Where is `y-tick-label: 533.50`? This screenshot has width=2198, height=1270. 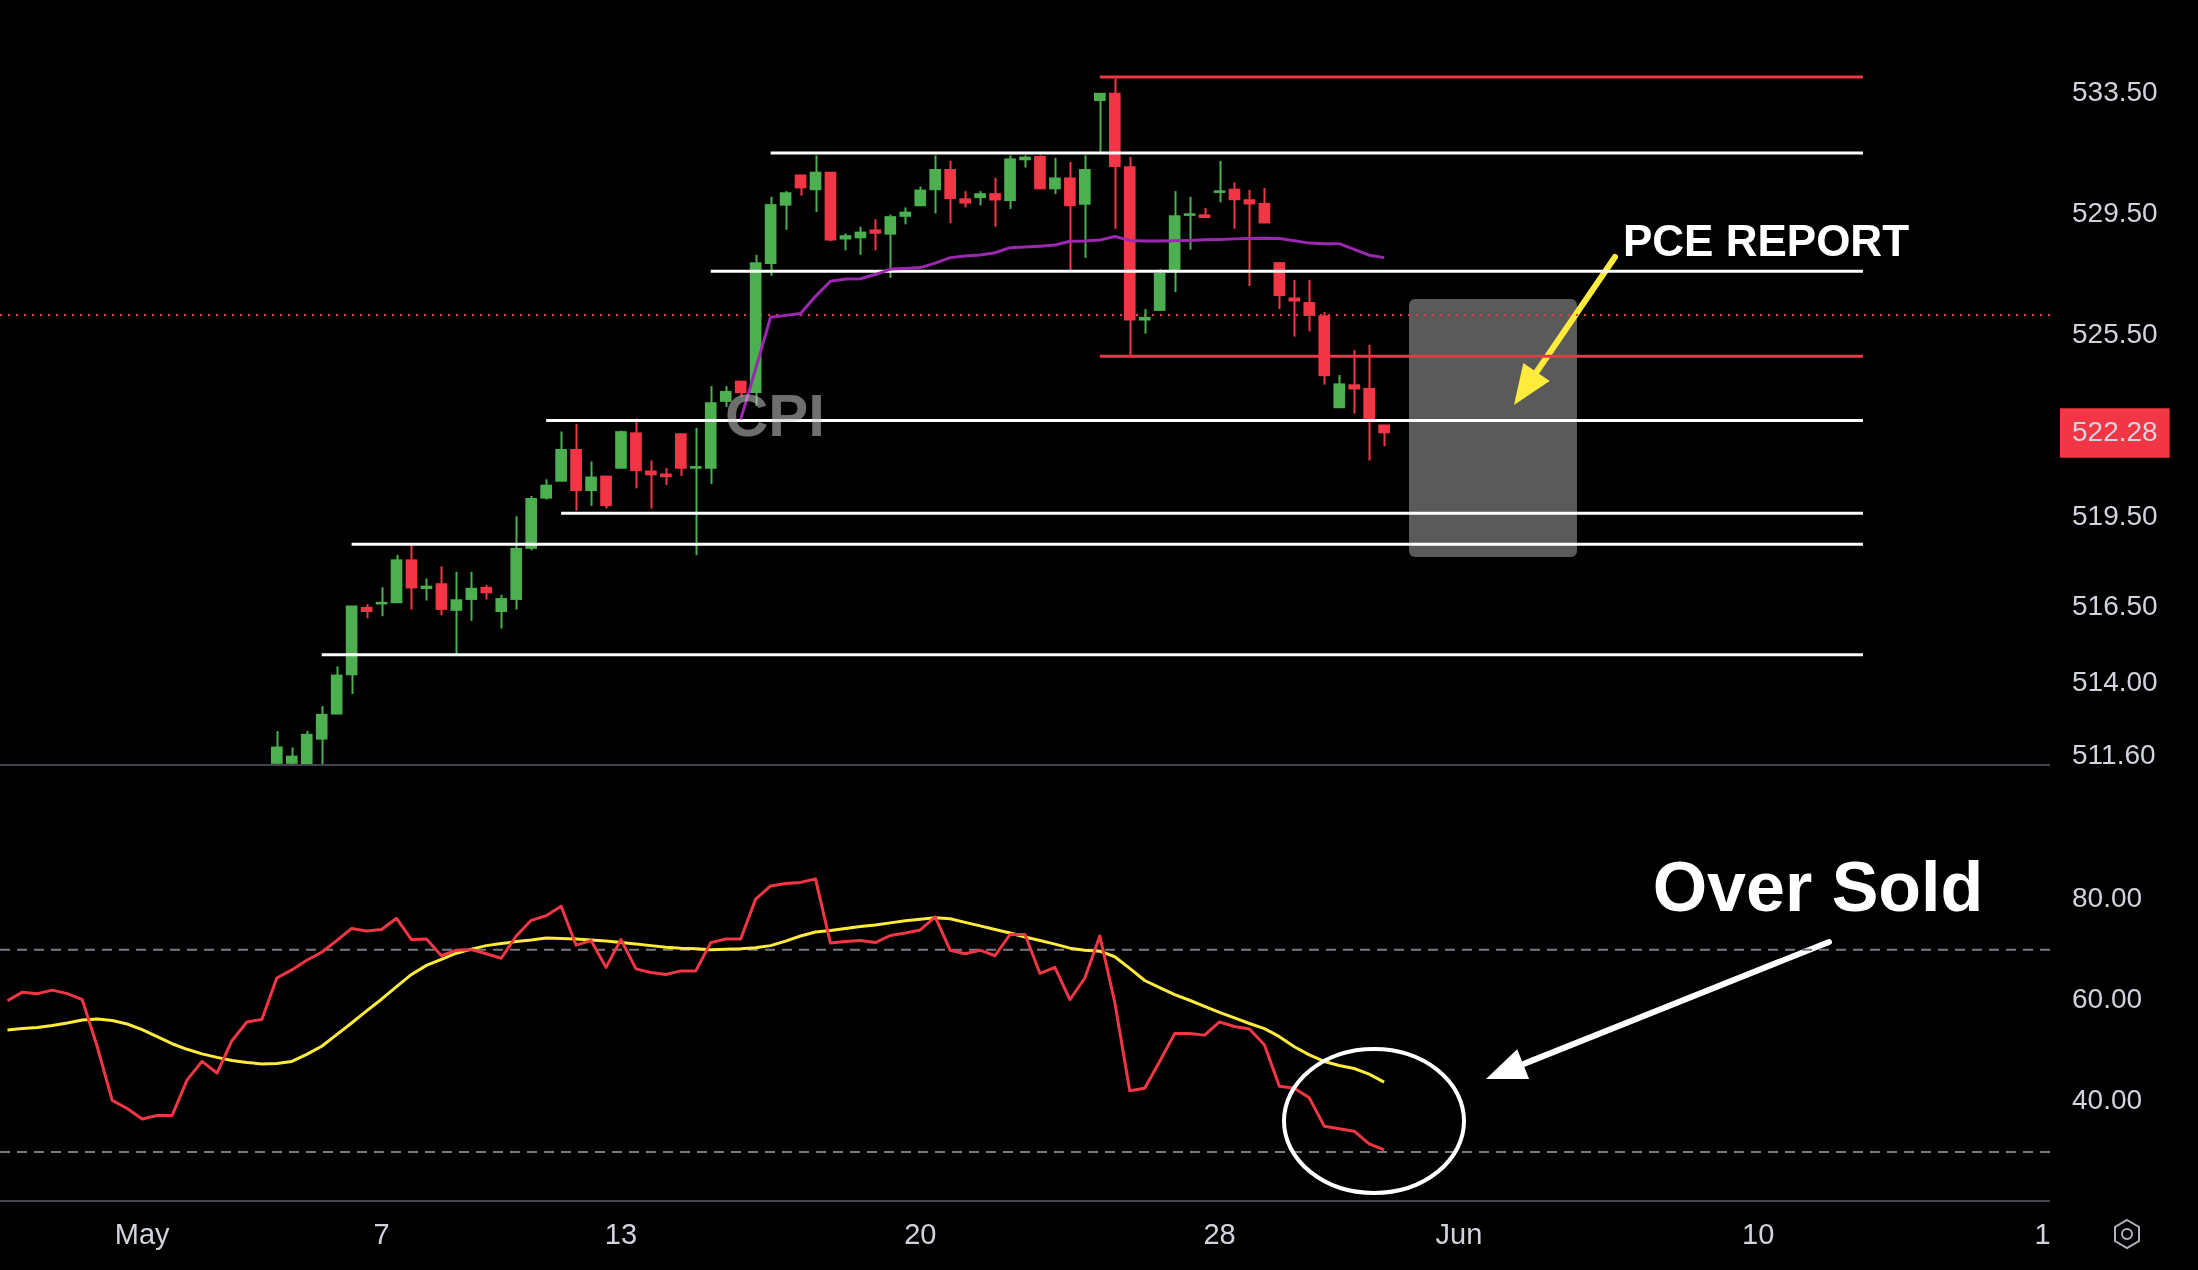 y-tick-label: 533.50 is located at coordinates (2115, 92).